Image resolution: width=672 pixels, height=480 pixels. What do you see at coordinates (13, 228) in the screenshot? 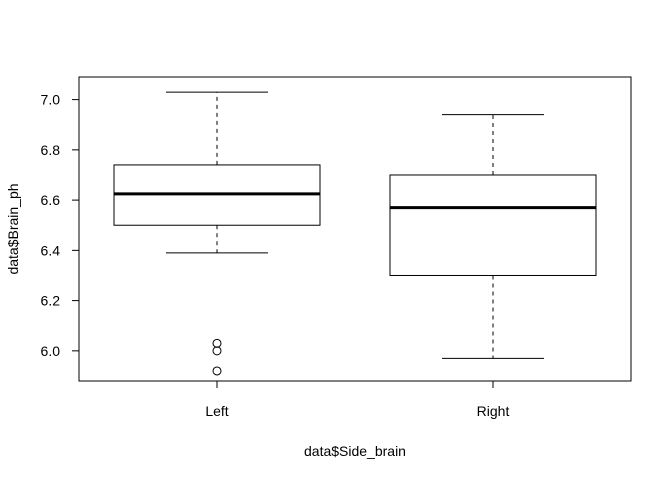
I see `y-axis-title: data$Brain_ph` at bounding box center [13, 228].